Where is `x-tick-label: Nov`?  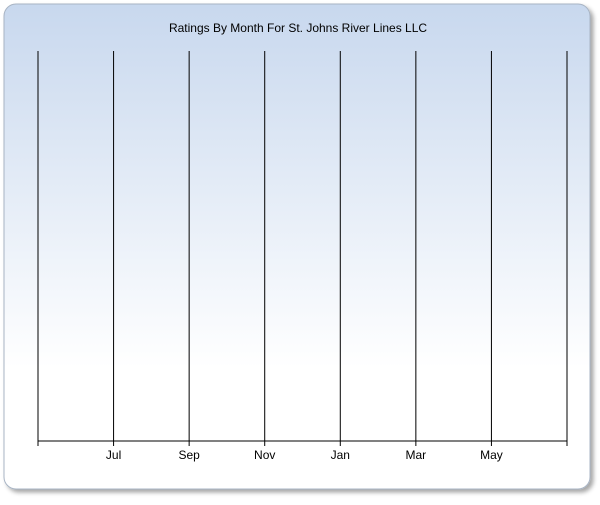 x-tick-label: Nov is located at coordinates (264, 455).